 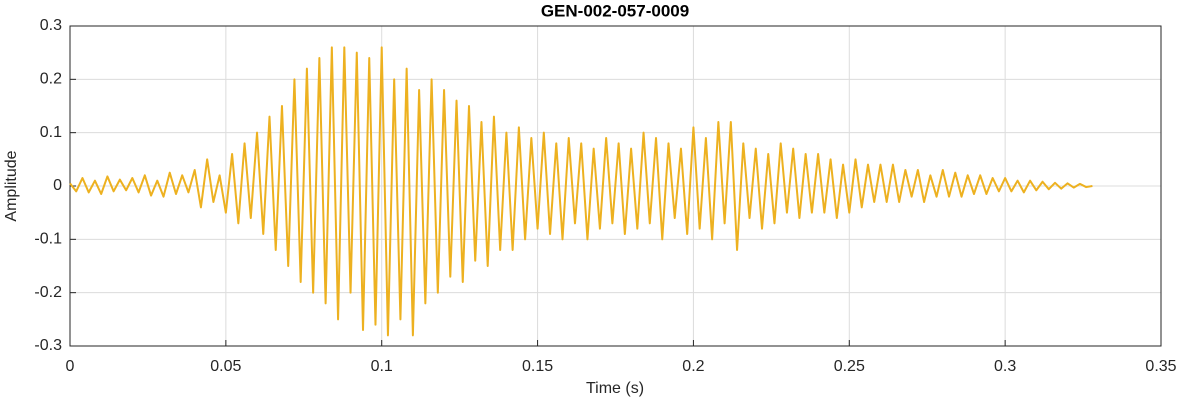 What do you see at coordinates (615, 10) in the screenshot?
I see `chart-title: GEN-002-057-0009` at bounding box center [615, 10].